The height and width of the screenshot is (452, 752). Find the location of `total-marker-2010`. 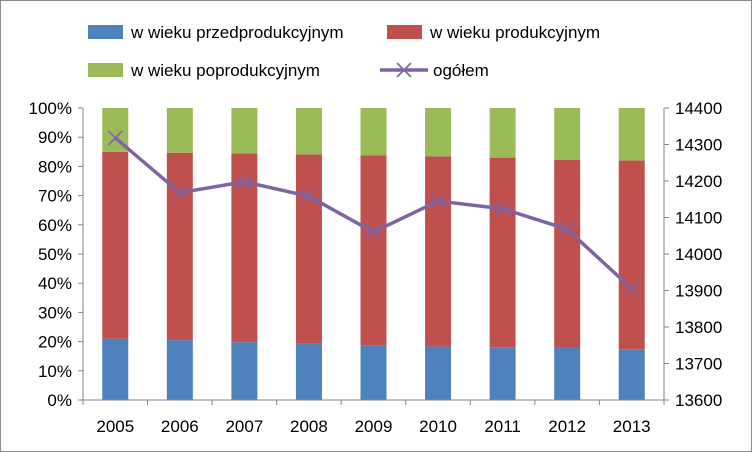

total-marker-2010 is located at coordinates (438, 201).